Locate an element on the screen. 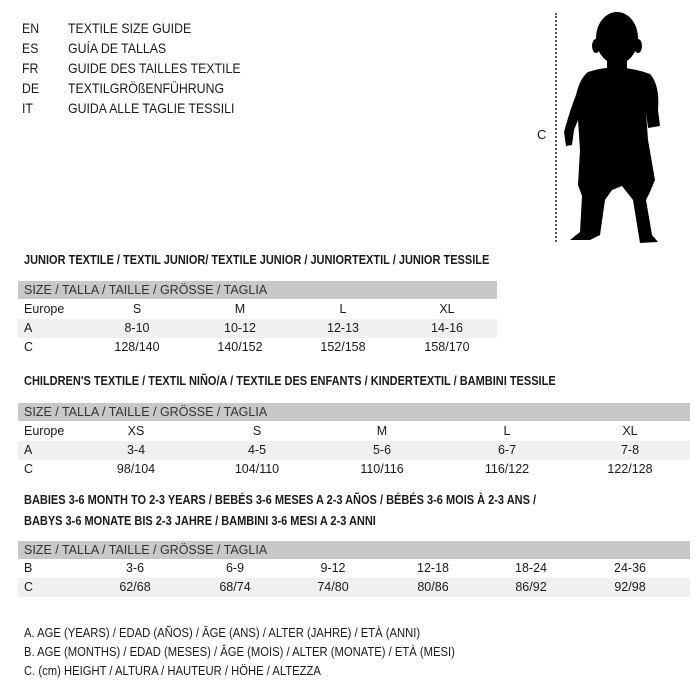  table-cell: 4-5 is located at coordinates (257, 450).